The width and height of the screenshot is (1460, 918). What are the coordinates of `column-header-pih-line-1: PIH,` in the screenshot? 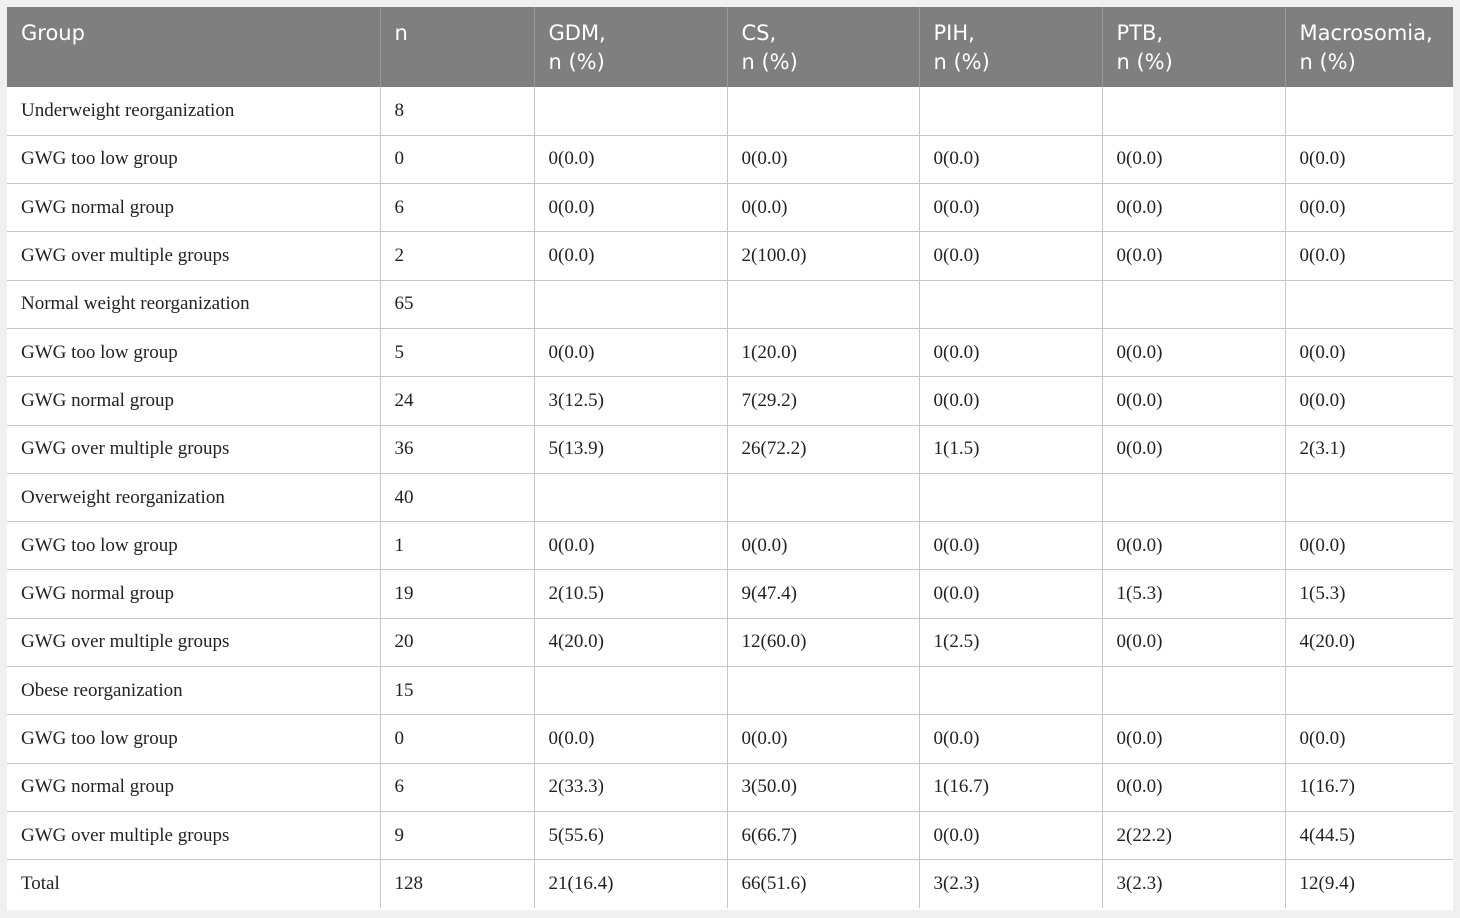 It's located at (954, 33).